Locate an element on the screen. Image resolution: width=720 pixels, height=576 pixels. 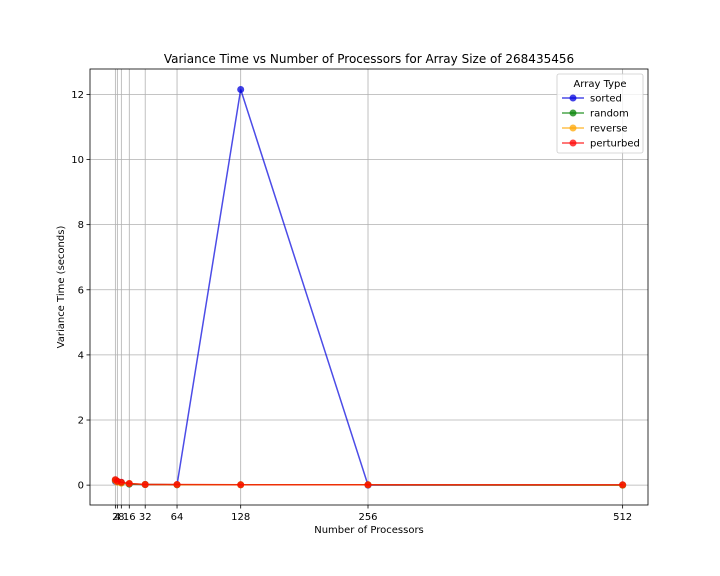
x-tick-label: 256 is located at coordinates (367, 517).